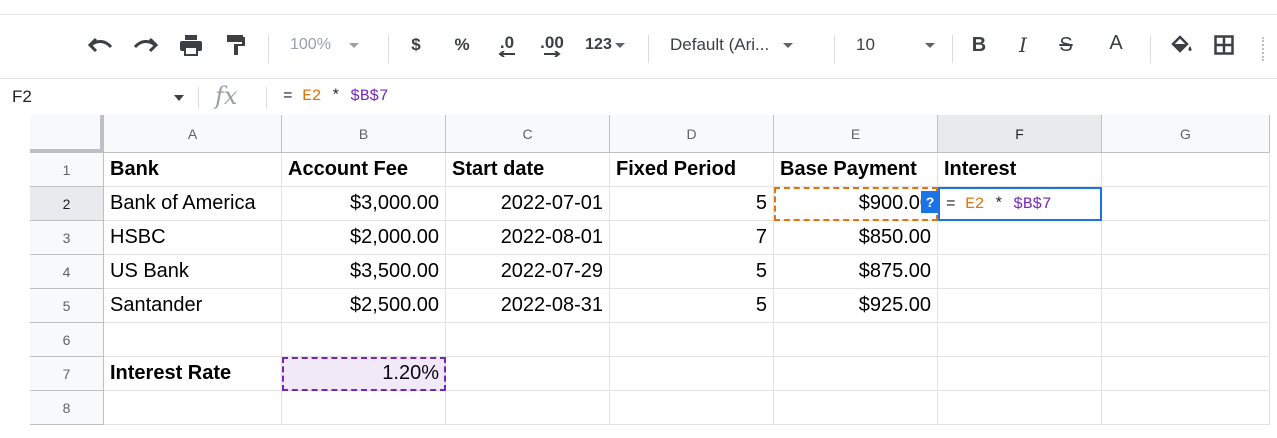 This screenshot has width=1277, height=438. What do you see at coordinates (146, 45) in the screenshot?
I see `redo-icon` at bounding box center [146, 45].